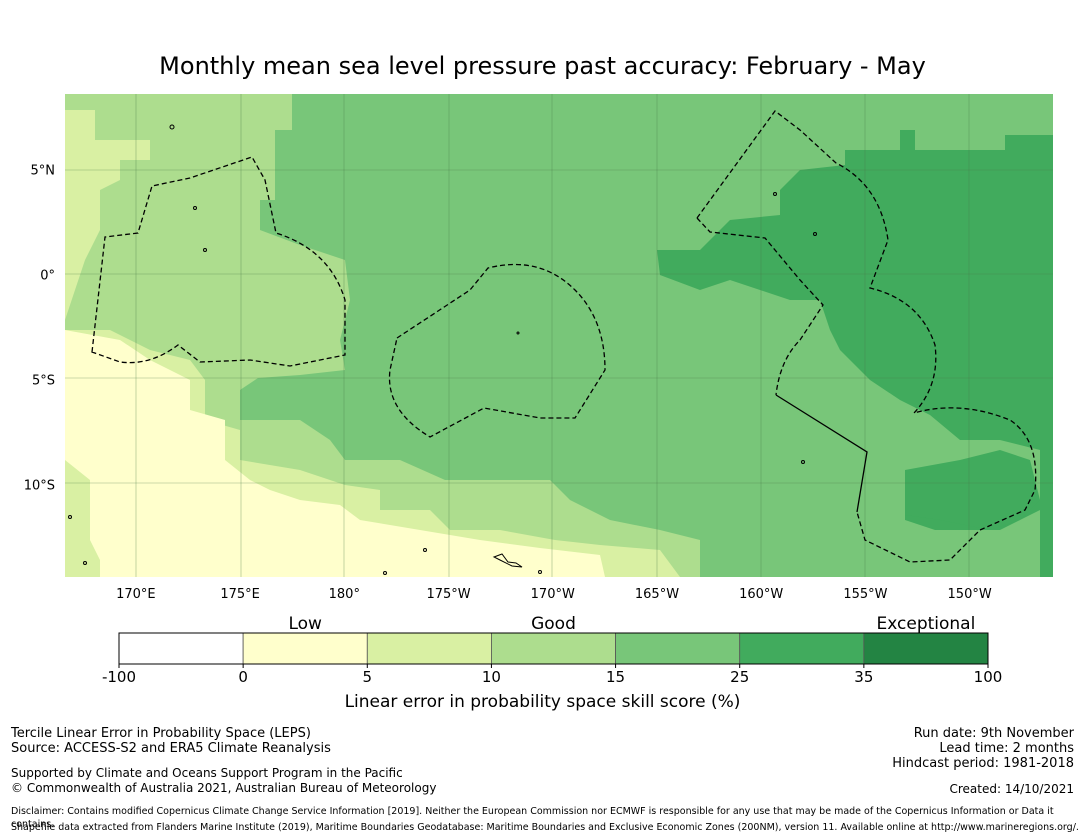 This screenshot has width=1085, height=839. I want to click on colorbar-tick-label: -100, so click(119, 677).